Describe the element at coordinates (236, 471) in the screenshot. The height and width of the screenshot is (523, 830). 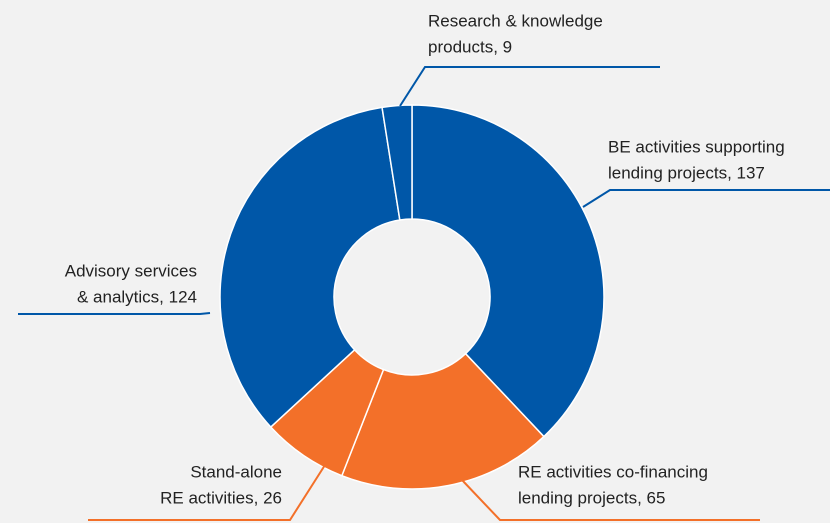
I see `slice-label: Stand-alone` at that location.